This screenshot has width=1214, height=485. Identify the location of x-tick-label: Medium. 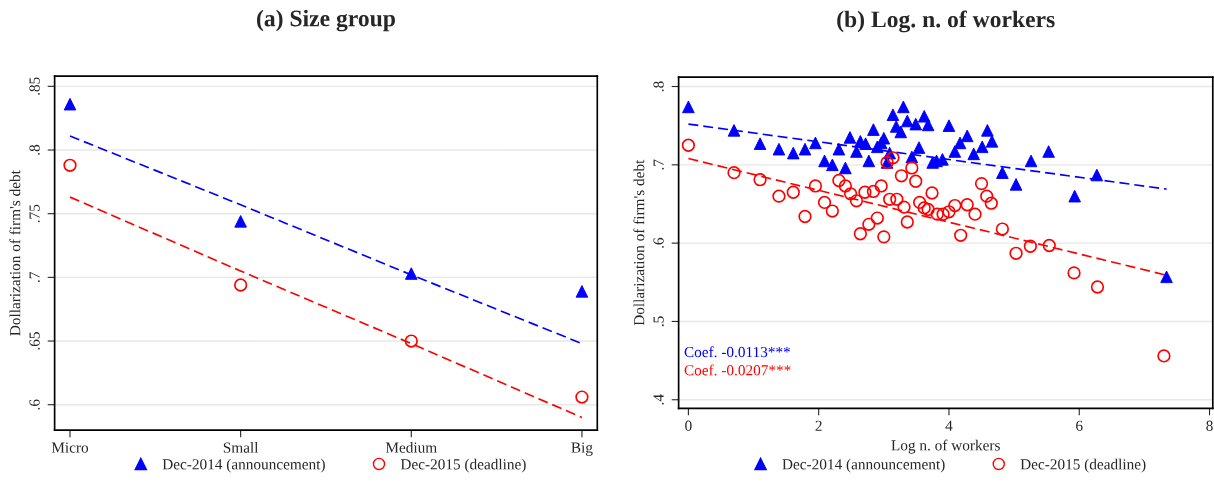
(411, 447).